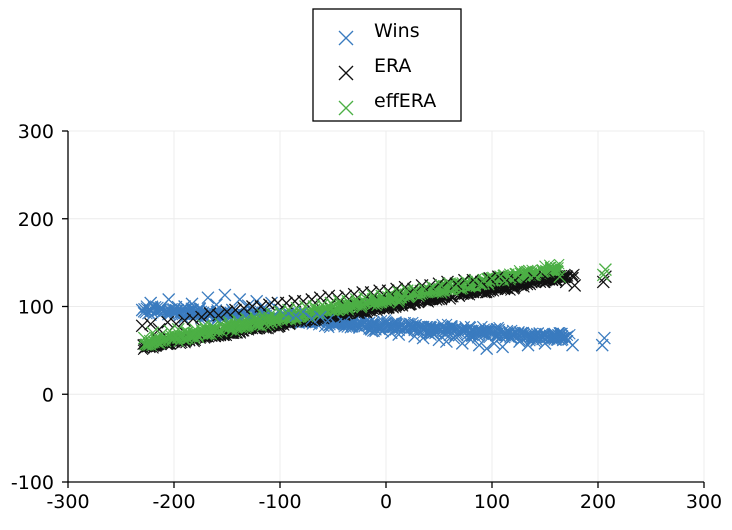  What do you see at coordinates (386, 502) in the screenshot?
I see `x-tick-label: 0` at bounding box center [386, 502].